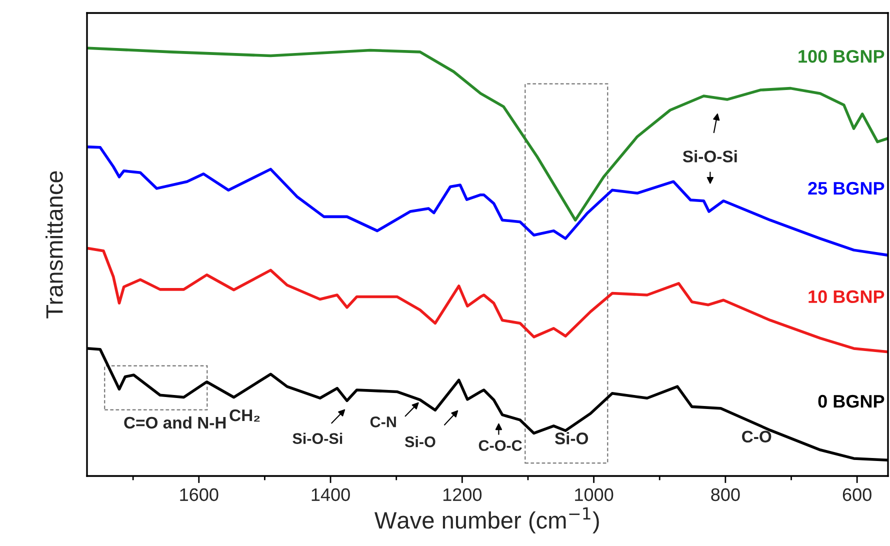 Image resolution: width=890 pixels, height=546 pixels. Describe the element at coordinates (757, 436) in the screenshot. I see `annotation: C-O` at that location.